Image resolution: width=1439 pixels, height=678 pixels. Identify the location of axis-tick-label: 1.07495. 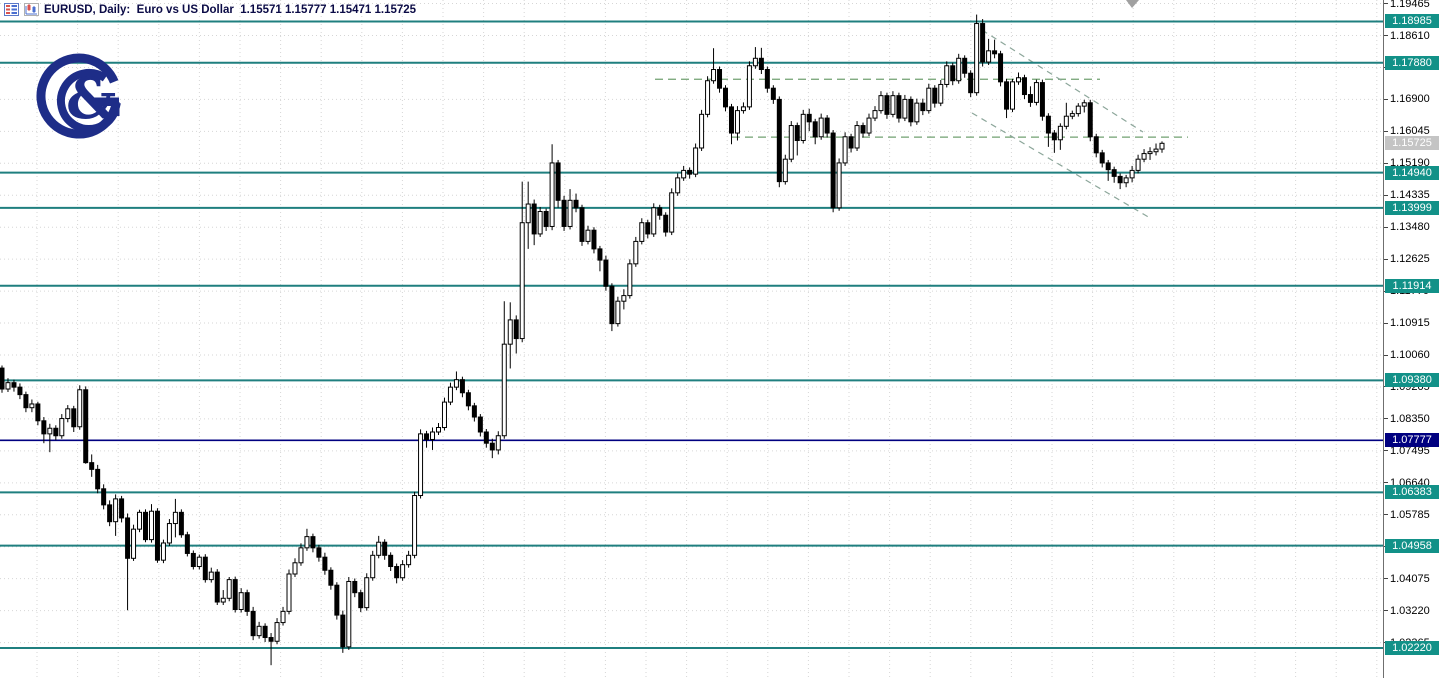
(1410, 450).